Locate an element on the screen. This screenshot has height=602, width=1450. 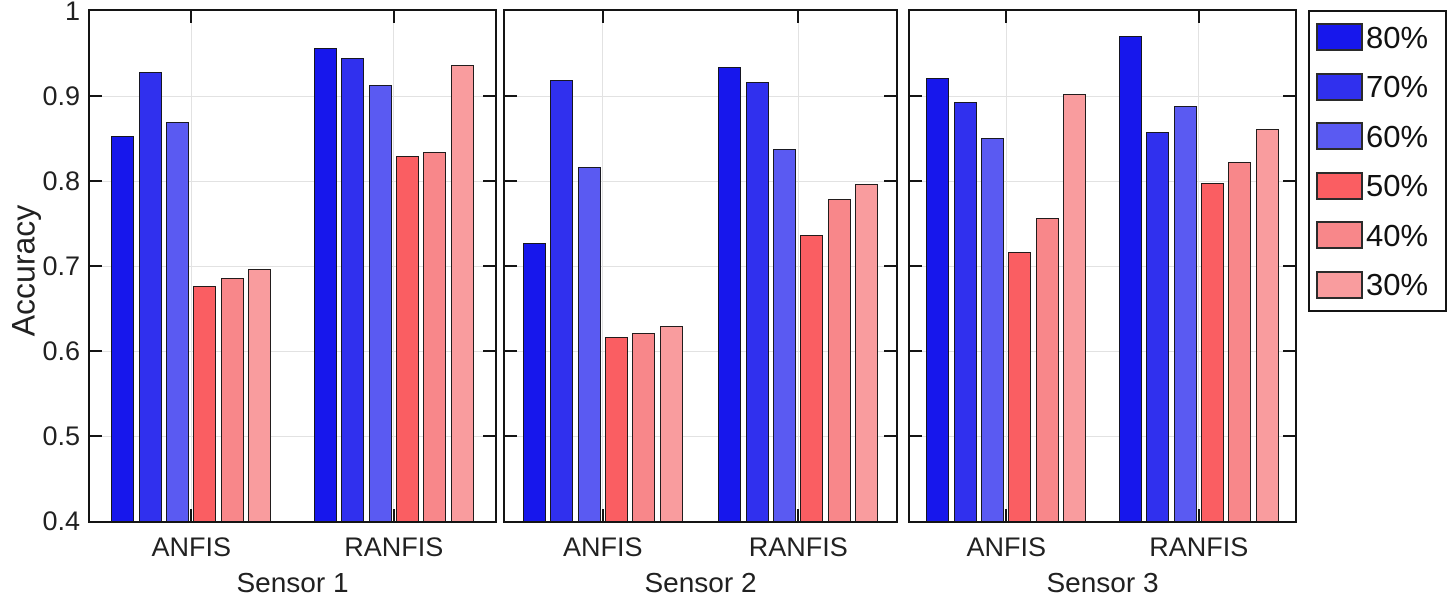
panel-label-sensor-3: Sensor 3 is located at coordinates (1102, 582).